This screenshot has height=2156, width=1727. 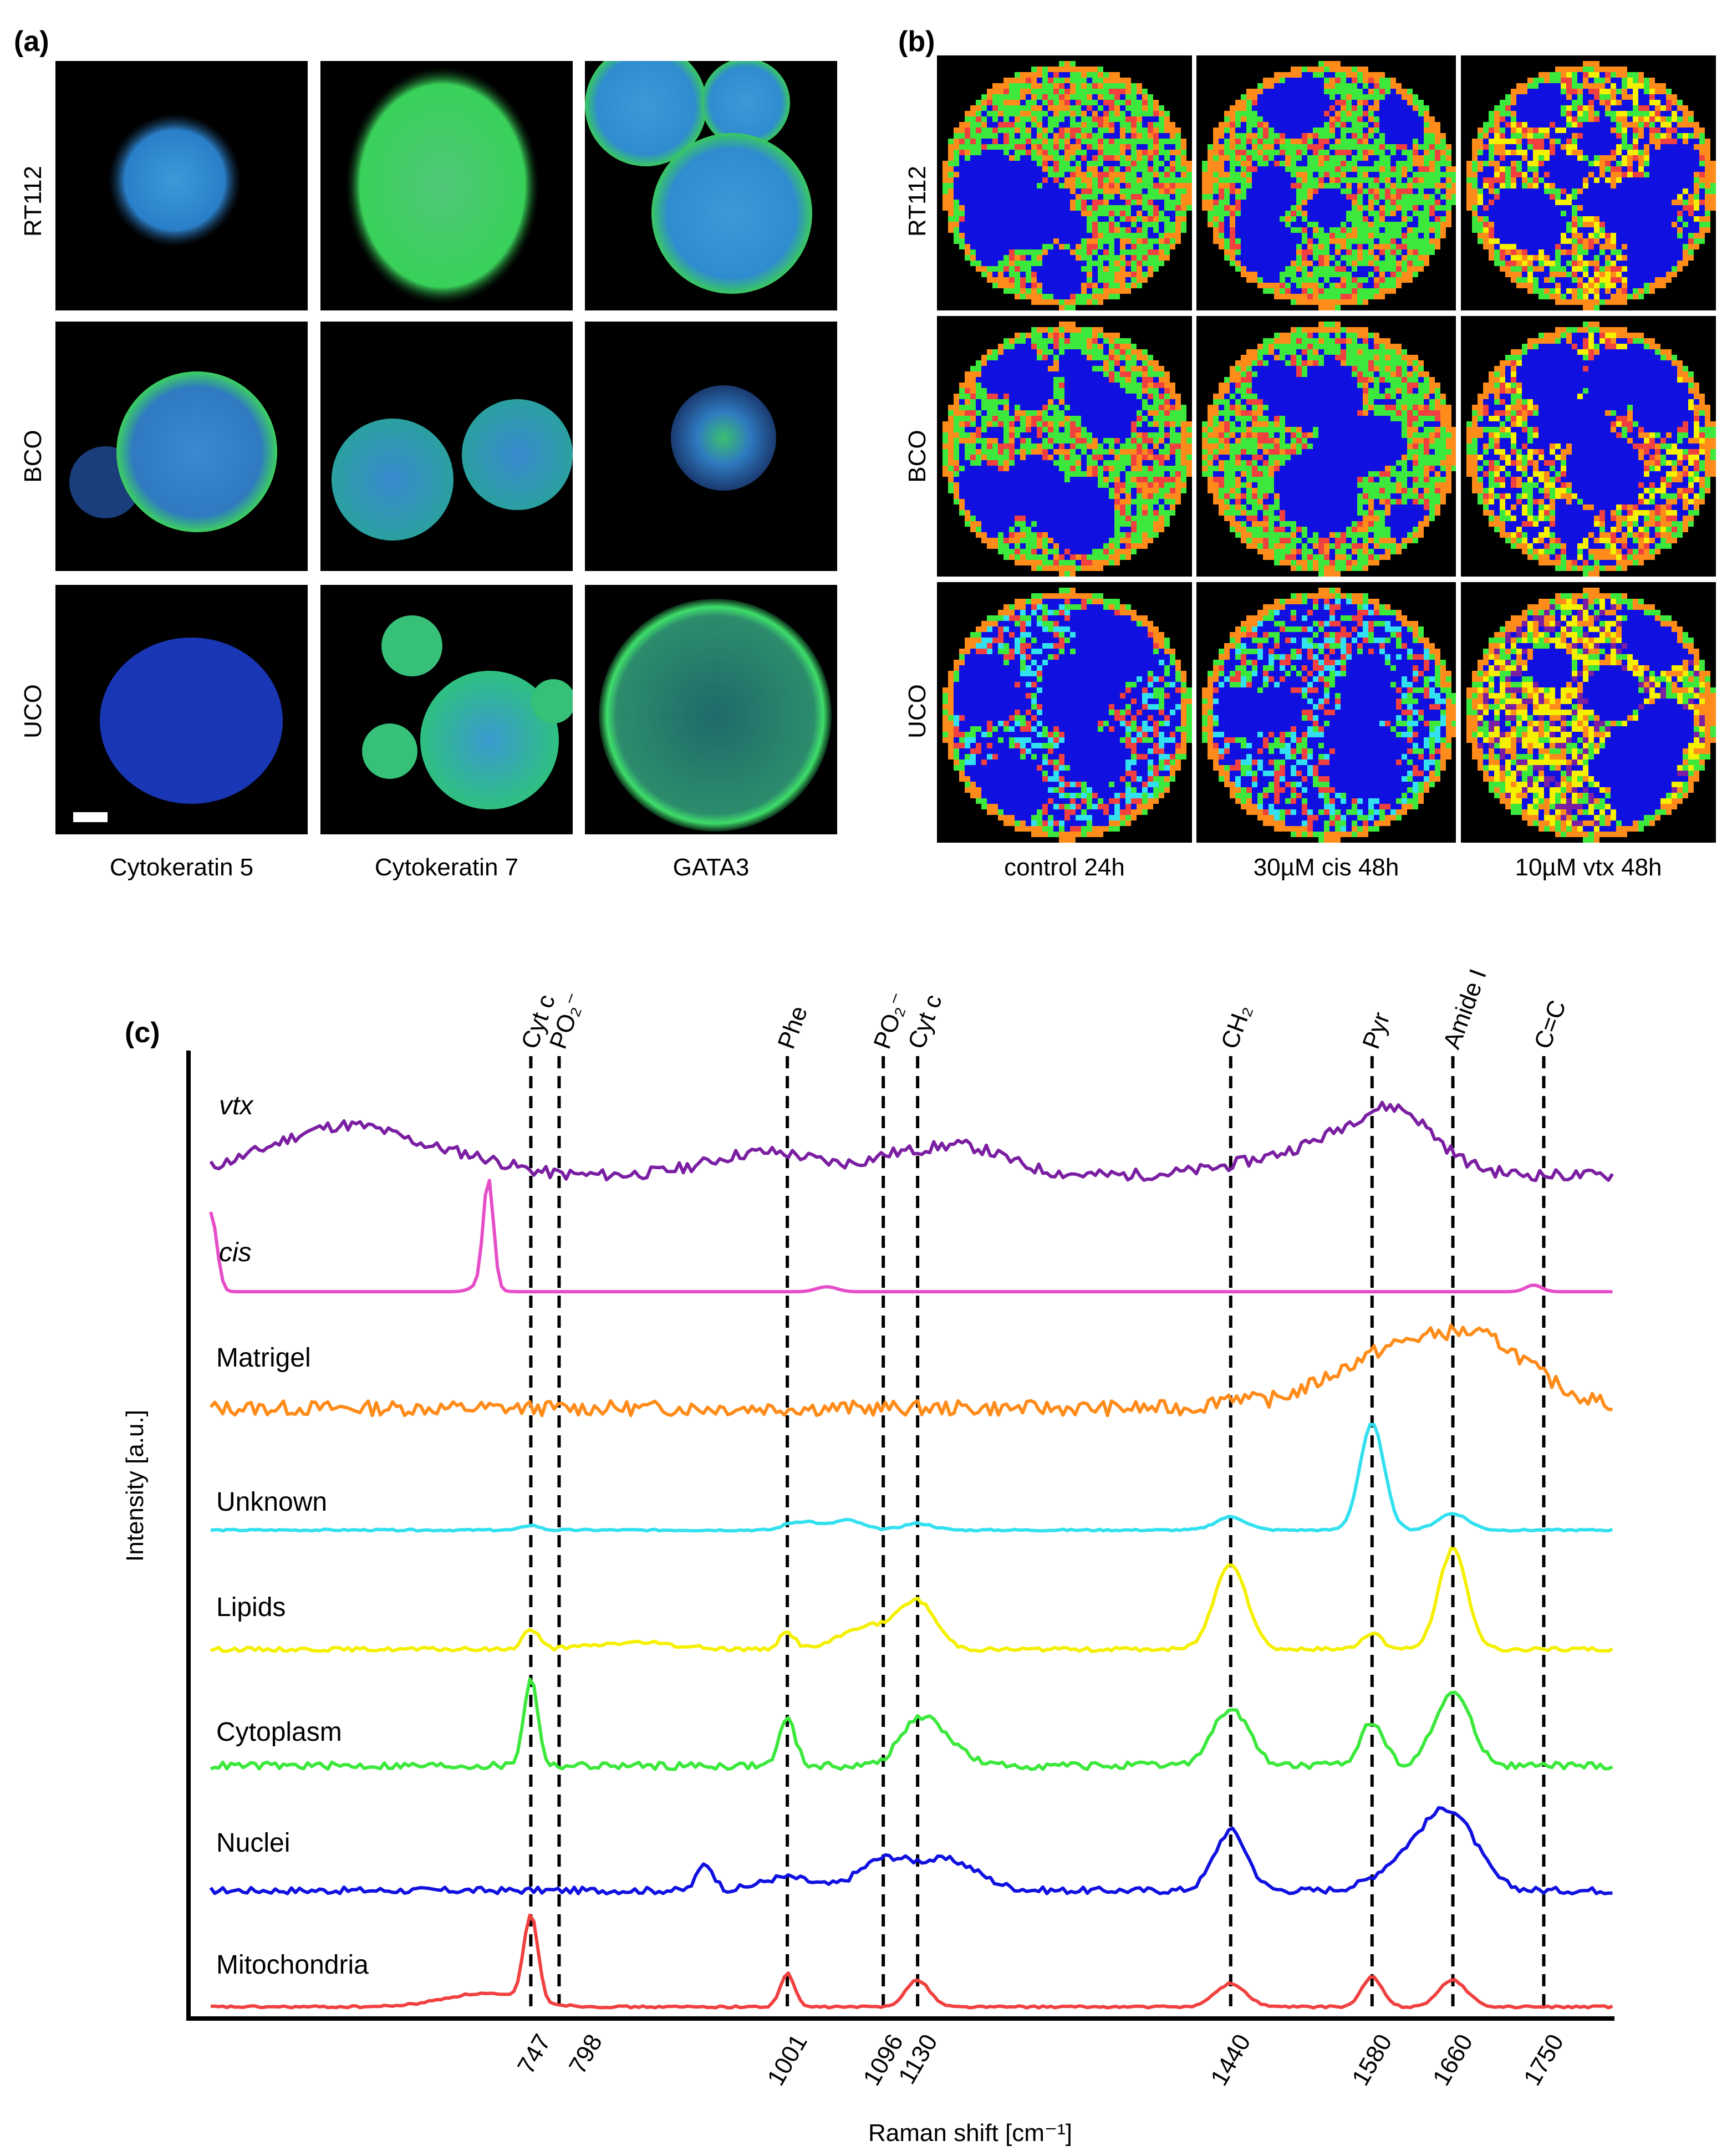 What do you see at coordinates (90, 817) in the screenshot?
I see `scale-bar` at bounding box center [90, 817].